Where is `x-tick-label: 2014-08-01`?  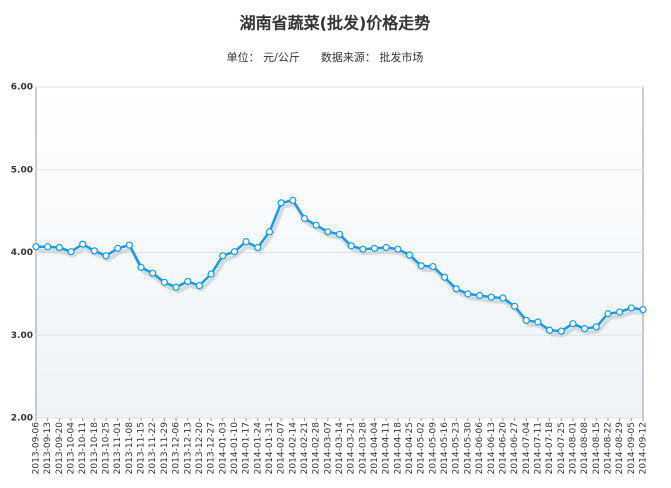
x-tick-label: 2014-08-01 is located at coordinates (573, 448).